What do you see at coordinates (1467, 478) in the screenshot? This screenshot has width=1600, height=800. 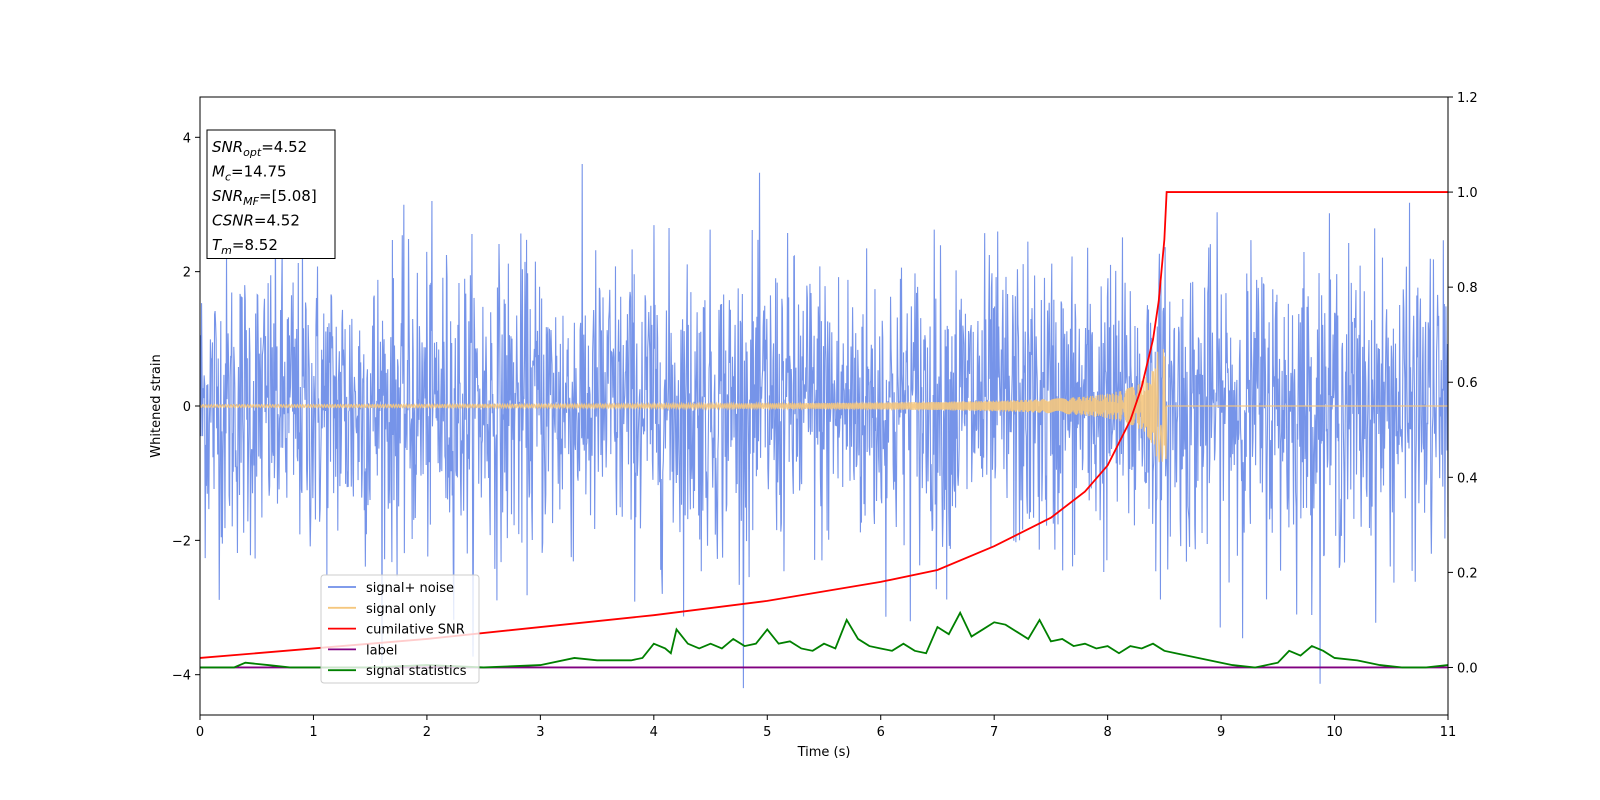 I see `y-right-tick-label: 0.4` at bounding box center [1467, 478].